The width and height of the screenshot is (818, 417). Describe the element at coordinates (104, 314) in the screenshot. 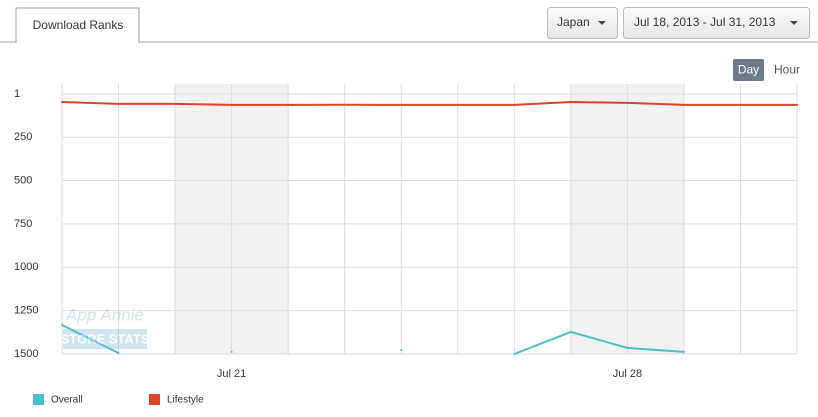

I see `watermark-text: App Annie` at that location.